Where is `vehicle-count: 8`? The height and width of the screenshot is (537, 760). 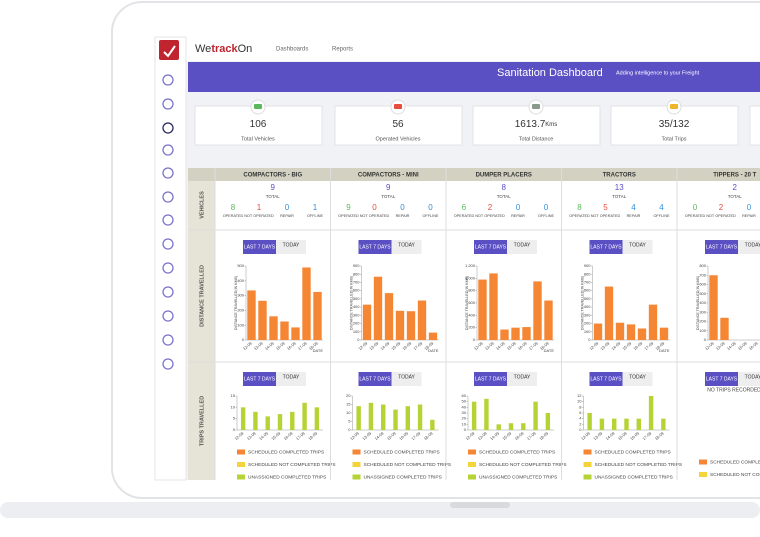
vehicle-count: 8 is located at coordinates (233, 207).